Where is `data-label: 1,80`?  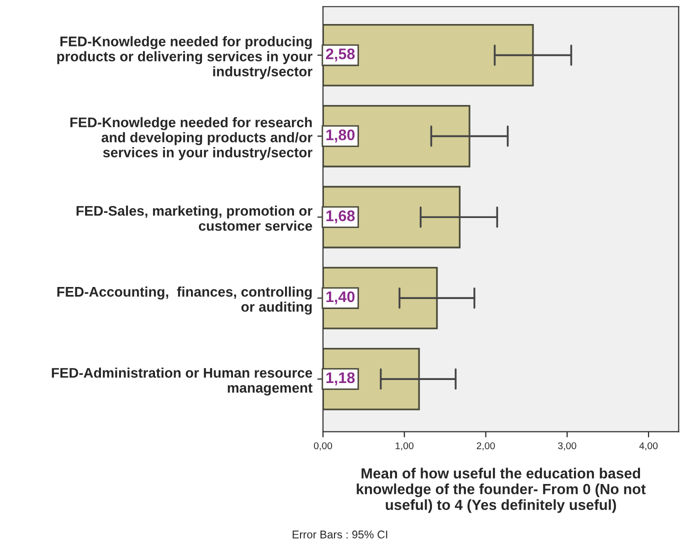
data-label: 1,80 is located at coordinates (340, 135).